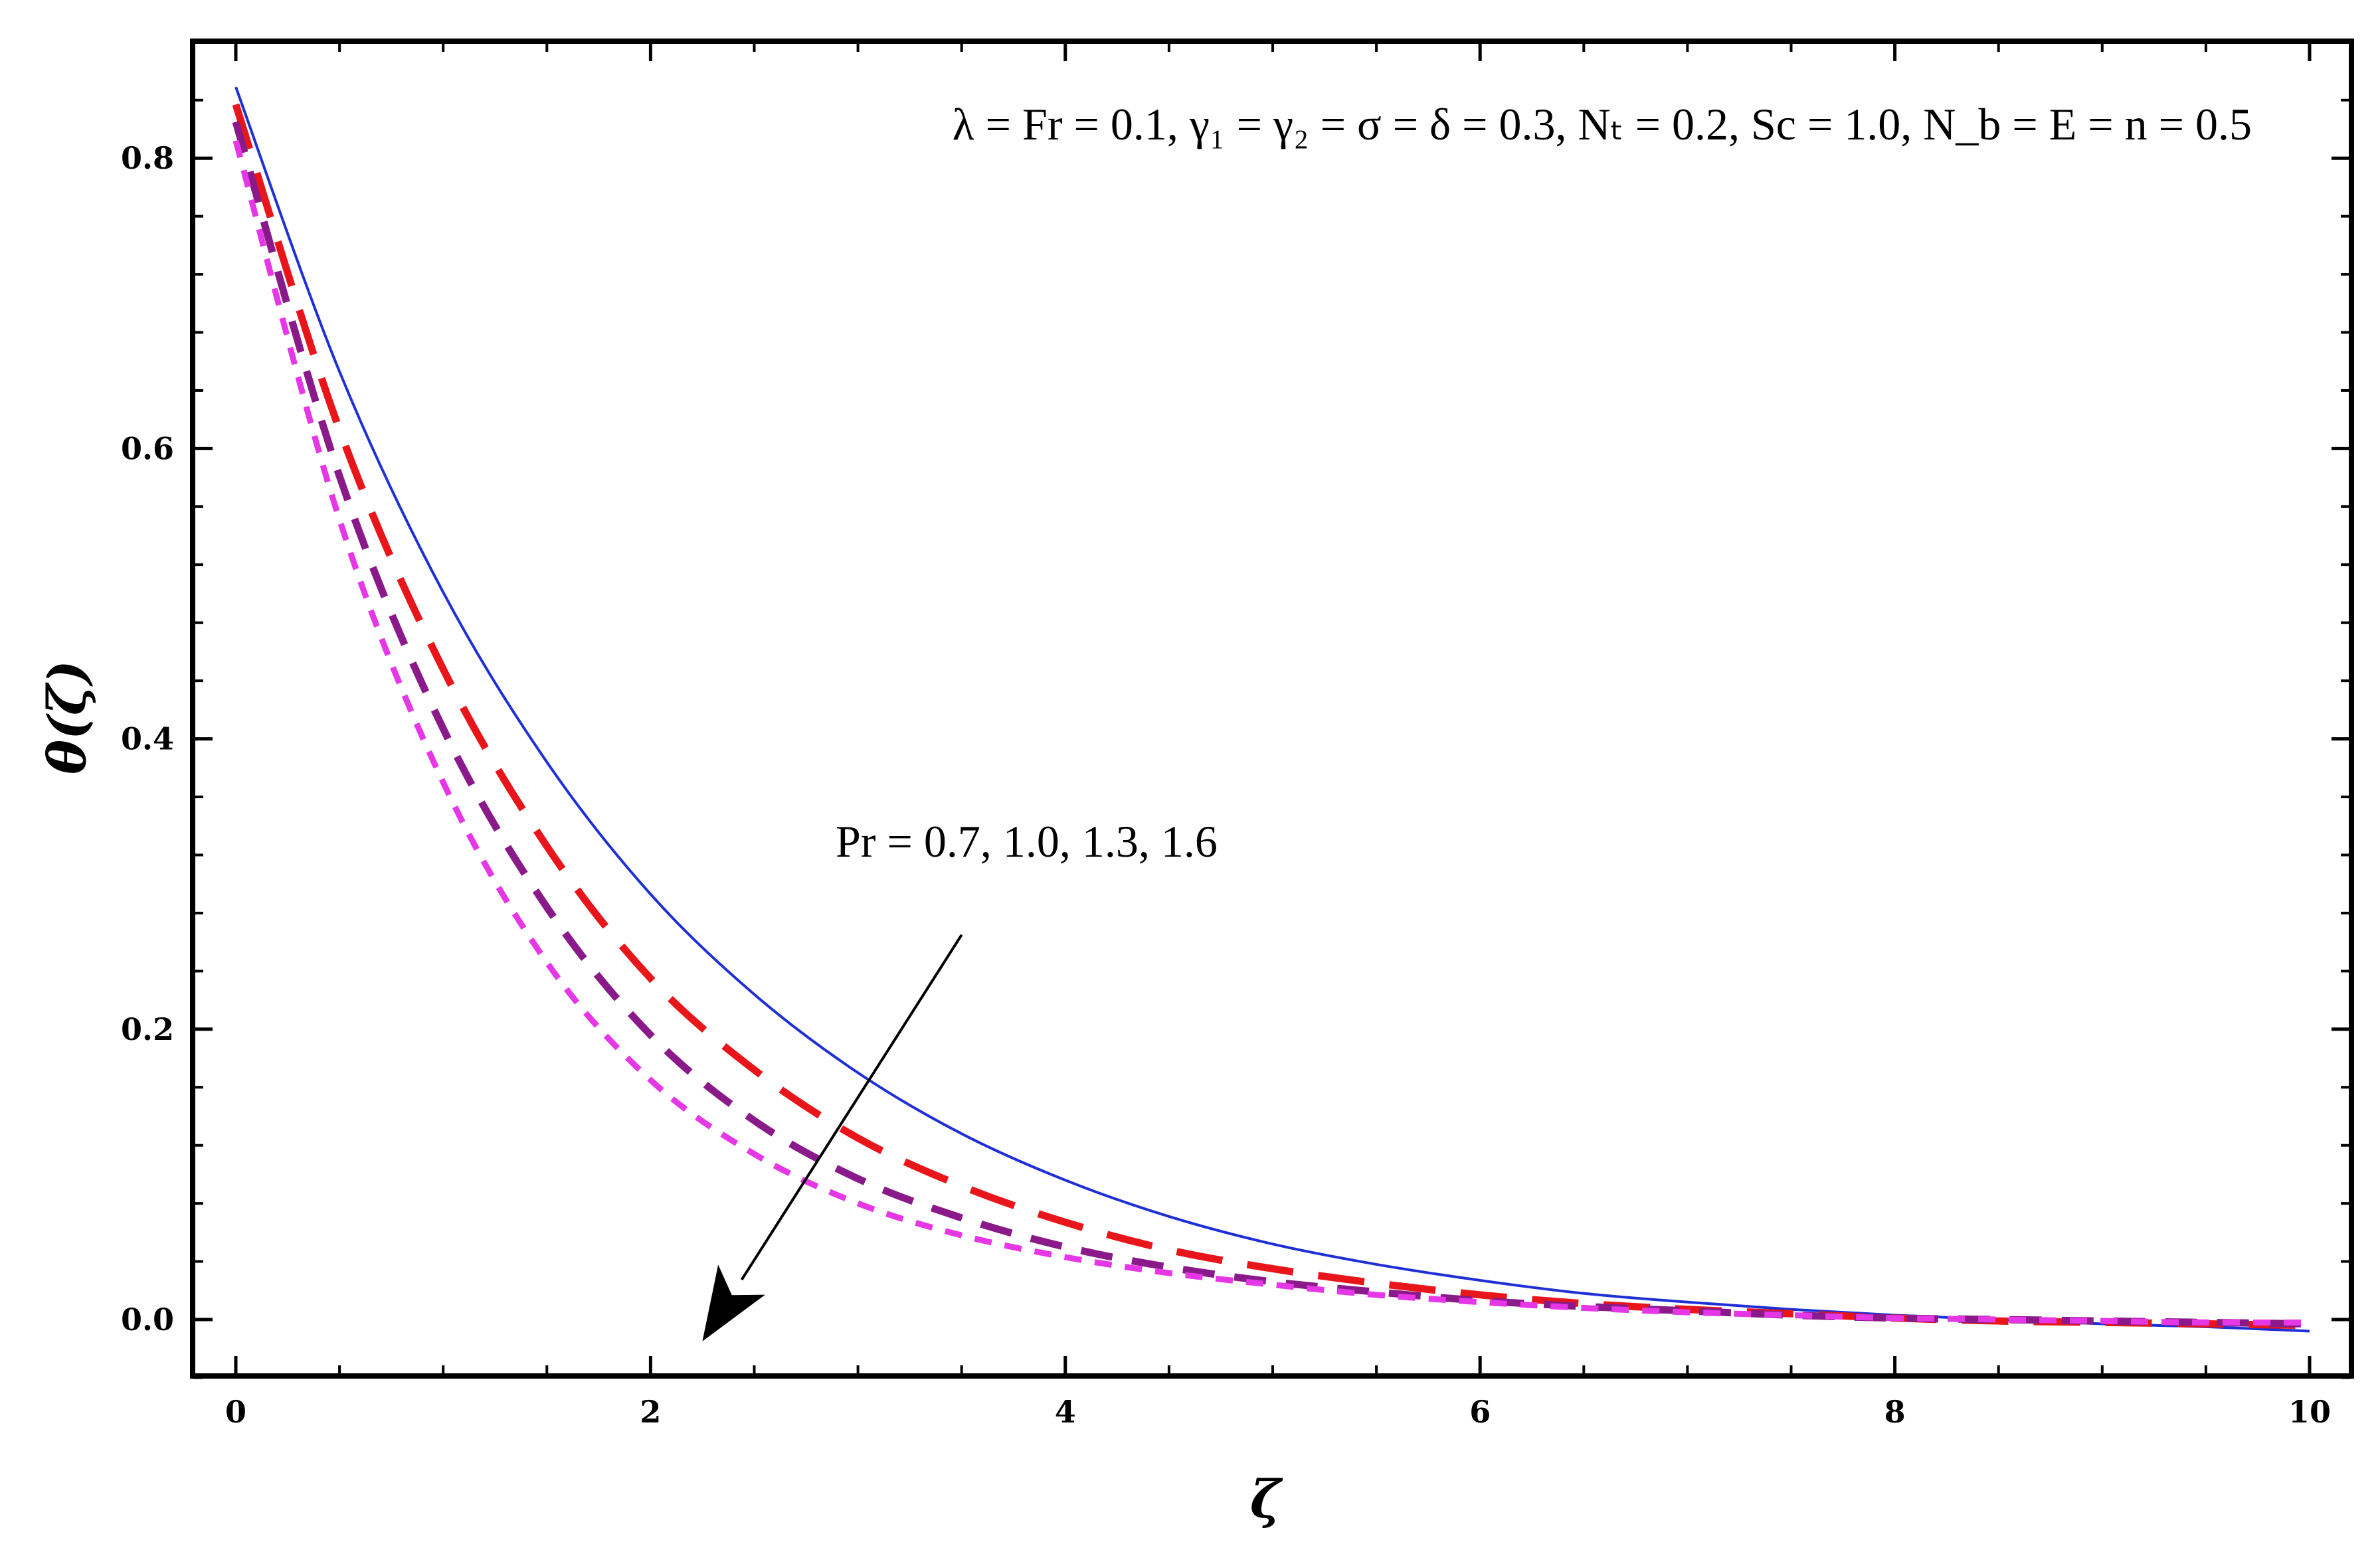 The image size is (2380, 1542). Describe the element at coordinates (1266, 1500) in the screenshot. I see `x-axis-label: ζ` at that location.